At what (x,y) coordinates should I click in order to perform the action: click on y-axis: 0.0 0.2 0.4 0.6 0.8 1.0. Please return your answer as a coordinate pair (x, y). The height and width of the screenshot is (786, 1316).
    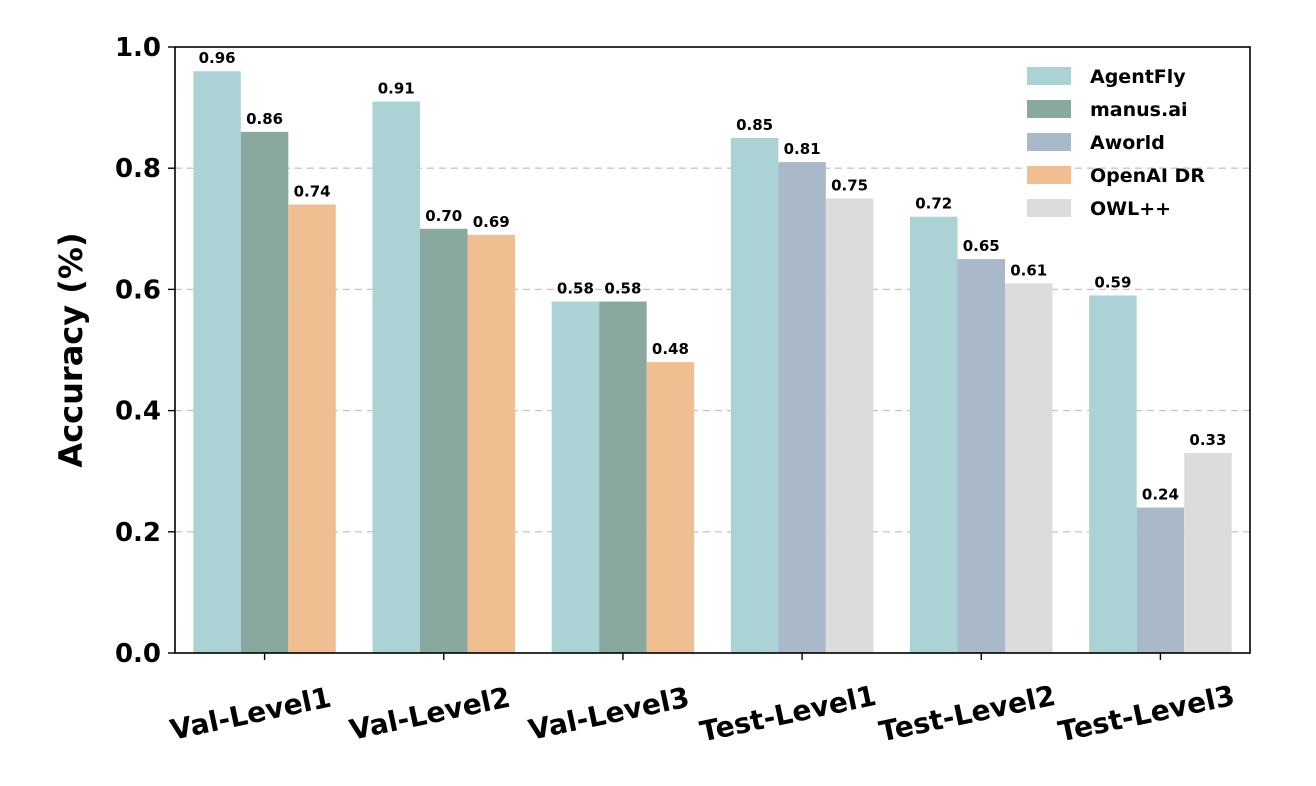
    Looking at the image, I should click on (145, 351).